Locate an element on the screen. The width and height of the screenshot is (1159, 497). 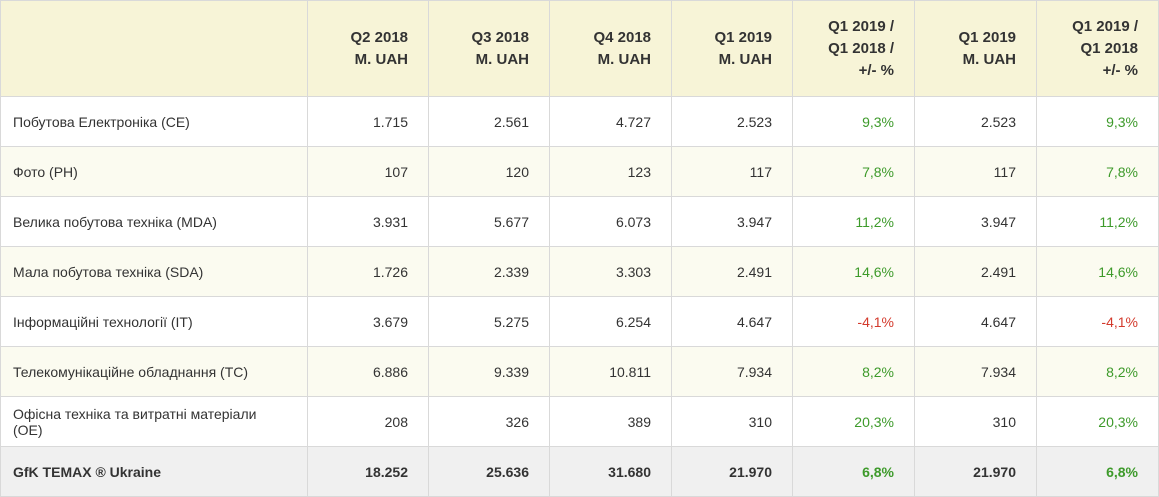
cell-q1-2019-b: 2.523 is located at coordinates (975, 121).